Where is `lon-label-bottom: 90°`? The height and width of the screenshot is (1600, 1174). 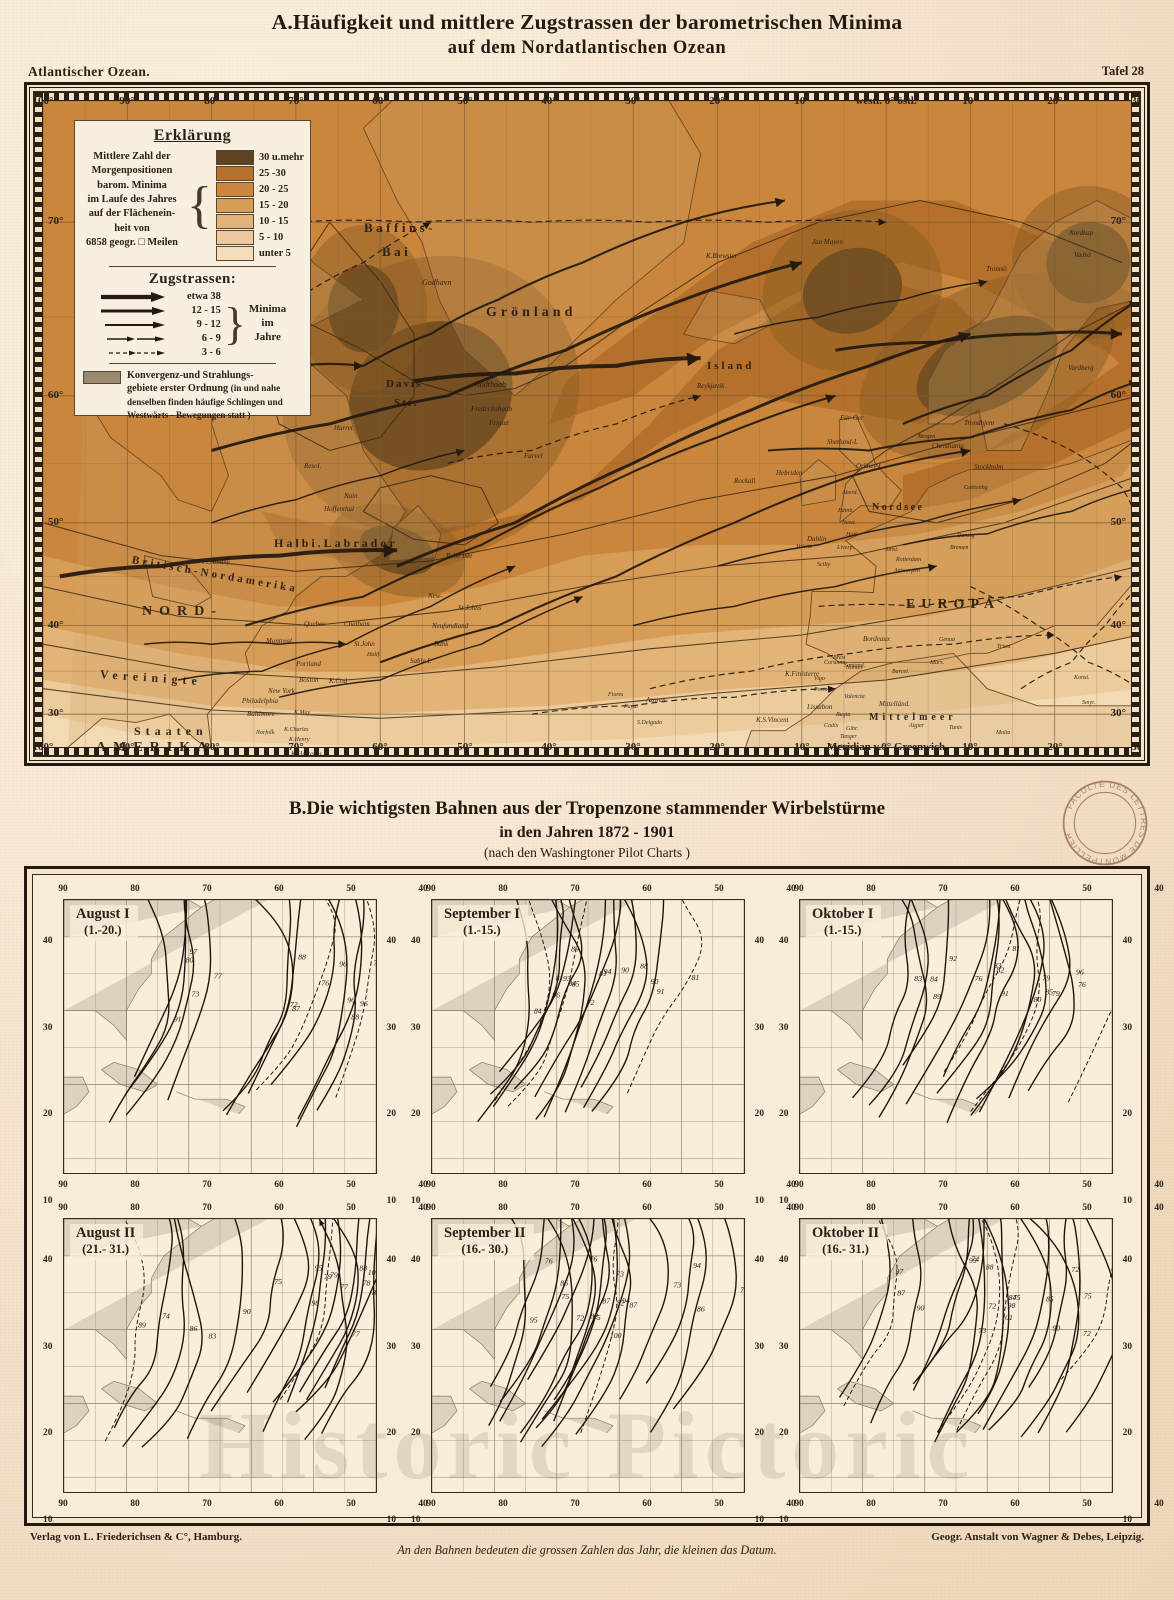 lon-label-bottom: 90° is located at coordinates (127, 747).